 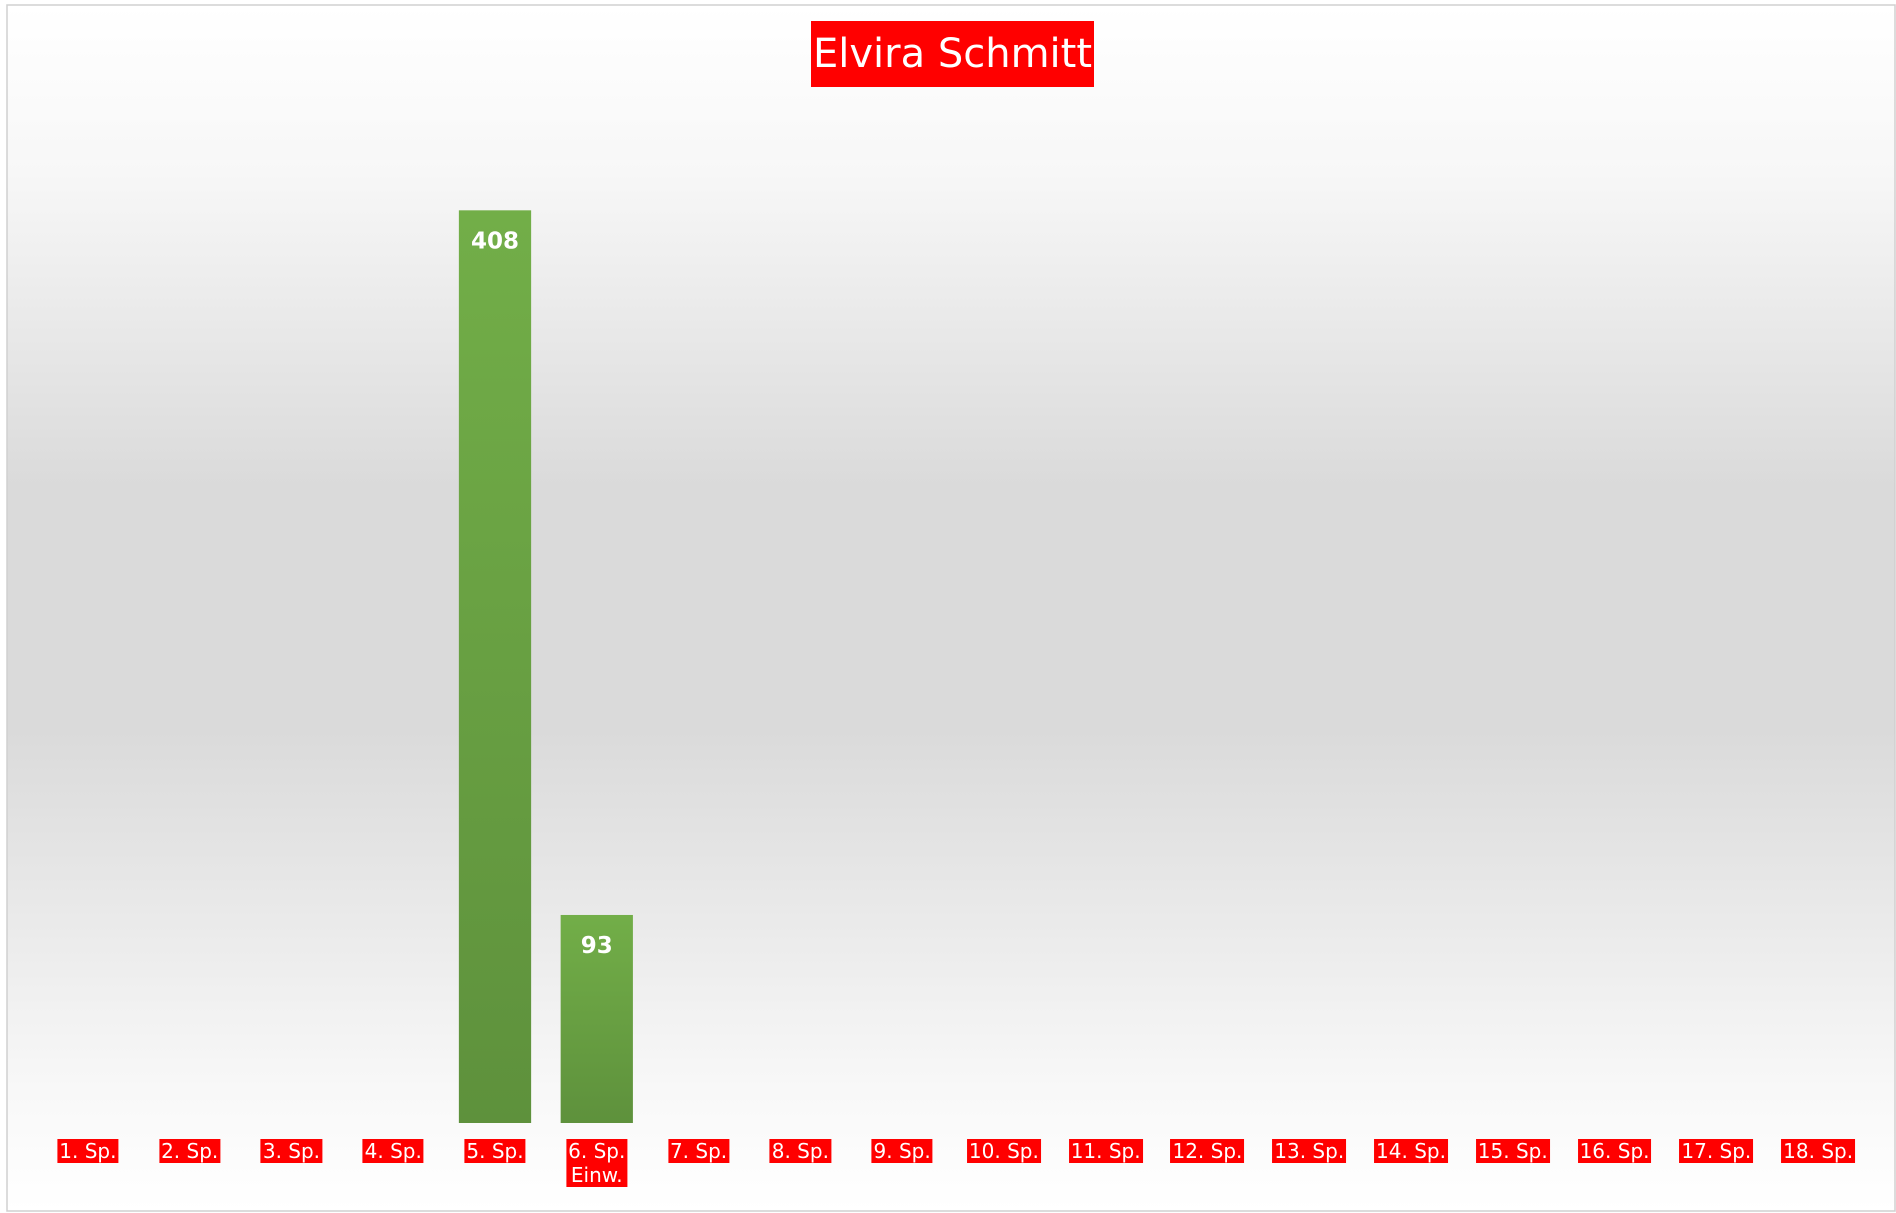 What do you see at coordinates (1105, 1151) in the screenshot?
I see `x-tick-label: 11. Sp.` at bounding box center [1105, 1151].